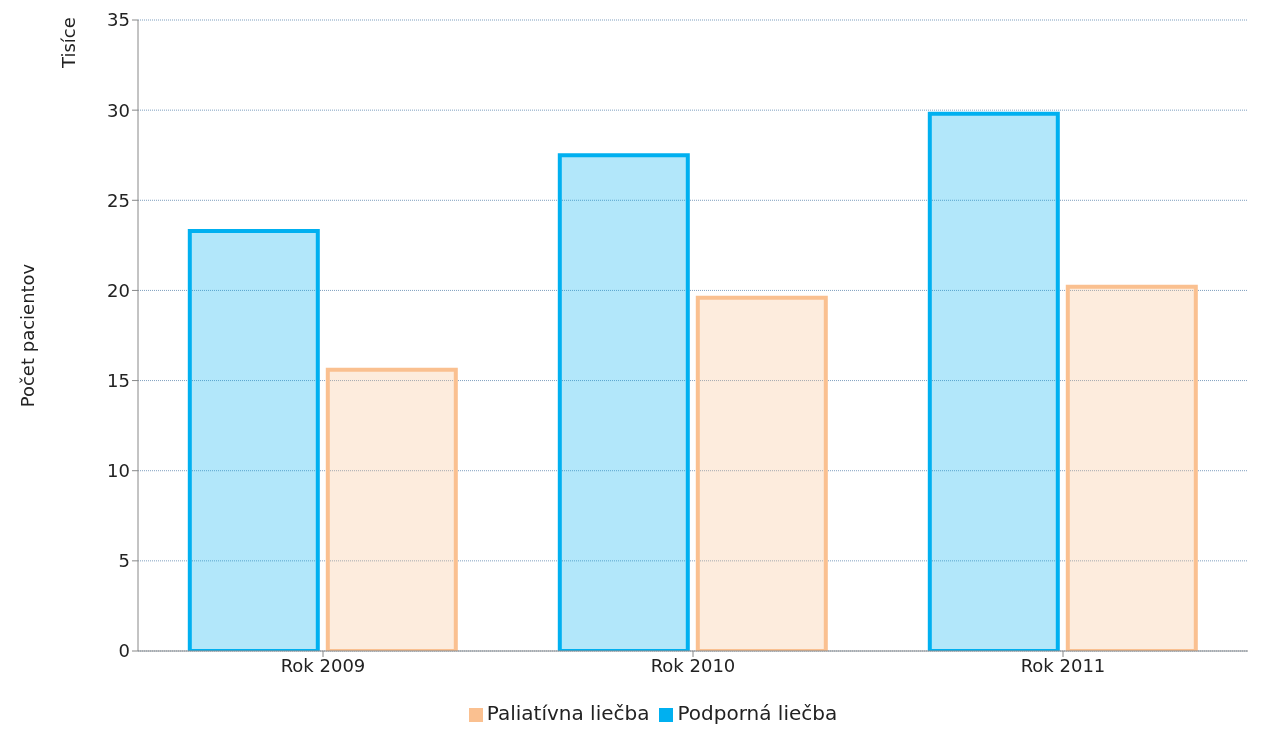 This screenshot has height=733, width=1266. What do you see at coordinates (1063, 665) in the screenshot?
I see `x-tick-label: Rok 2011` at bounding box center [1063, 665].